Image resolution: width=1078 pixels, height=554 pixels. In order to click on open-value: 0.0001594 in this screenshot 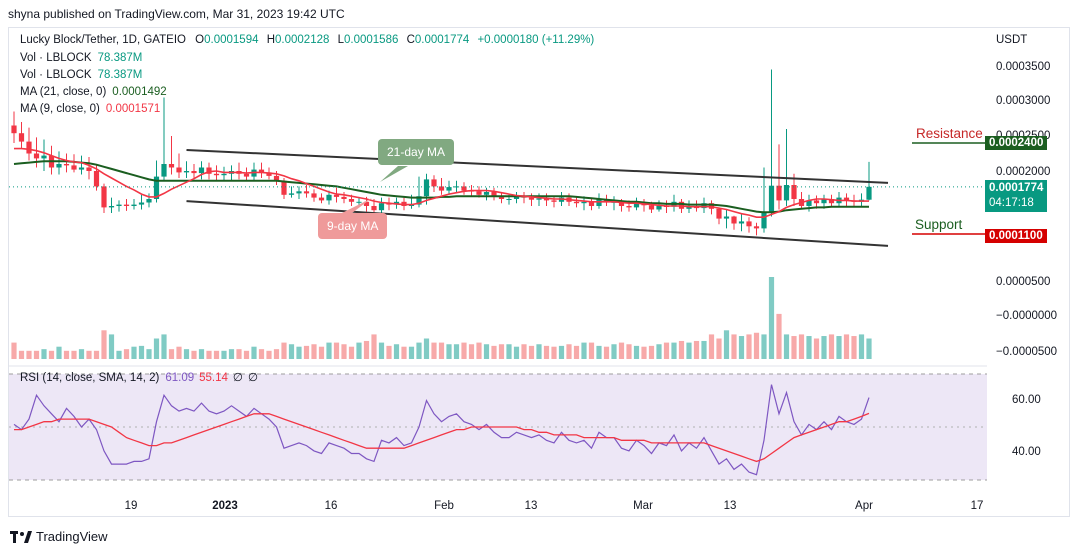, I will do `click(231, 40)`.